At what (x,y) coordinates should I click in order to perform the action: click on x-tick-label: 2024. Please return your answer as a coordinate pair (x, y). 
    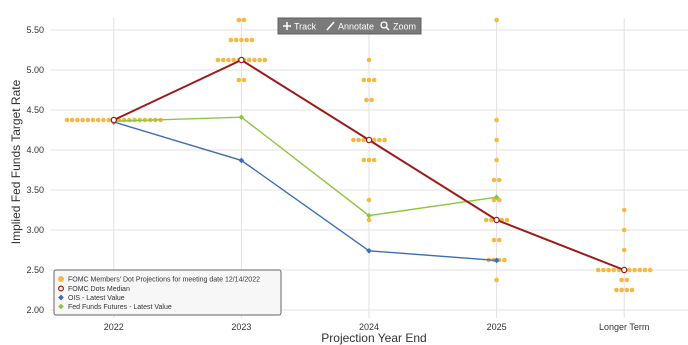
    Looking at the image, I should click on (369, 327).